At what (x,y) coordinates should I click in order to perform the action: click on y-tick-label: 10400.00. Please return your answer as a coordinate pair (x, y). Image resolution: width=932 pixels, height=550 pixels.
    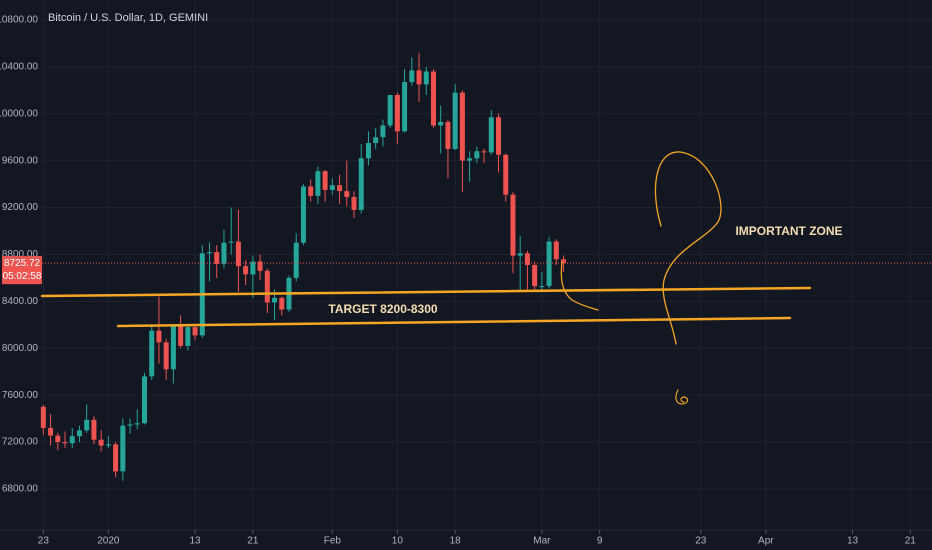
    Looking at the image, I should click on (19, 66).